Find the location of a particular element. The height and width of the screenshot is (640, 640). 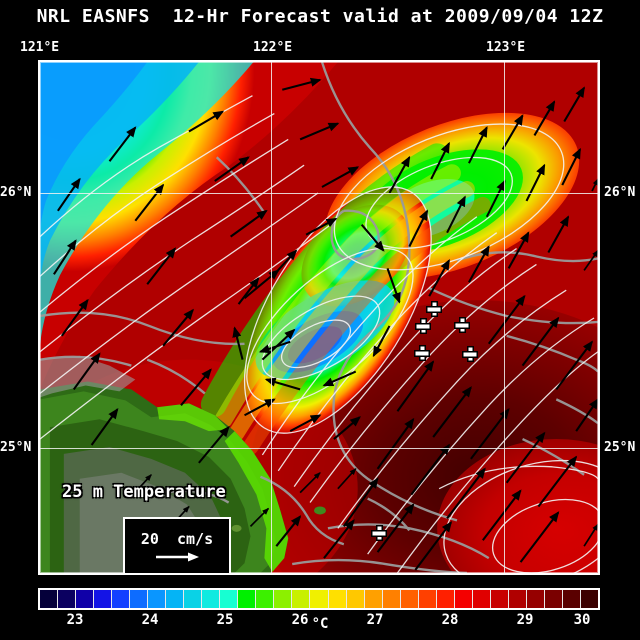

vector-scale-arrow-icon is located at coordinates (177, 556).